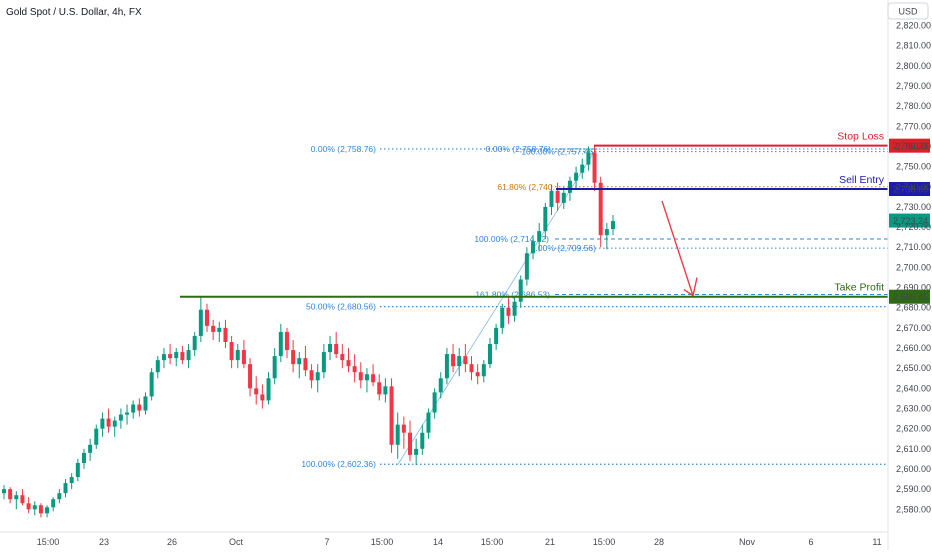  What do you see at coordinates (862, 180) in the screenshot?
I see `level-name: Sell Entry` at bounding box center [862, 180].